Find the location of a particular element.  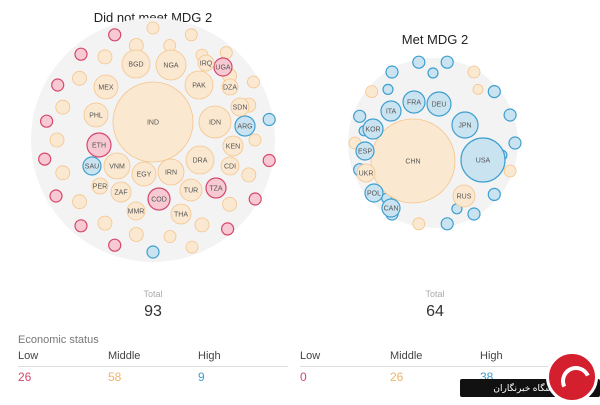

right-total-value: 64 is located at coordinates (435, 311).